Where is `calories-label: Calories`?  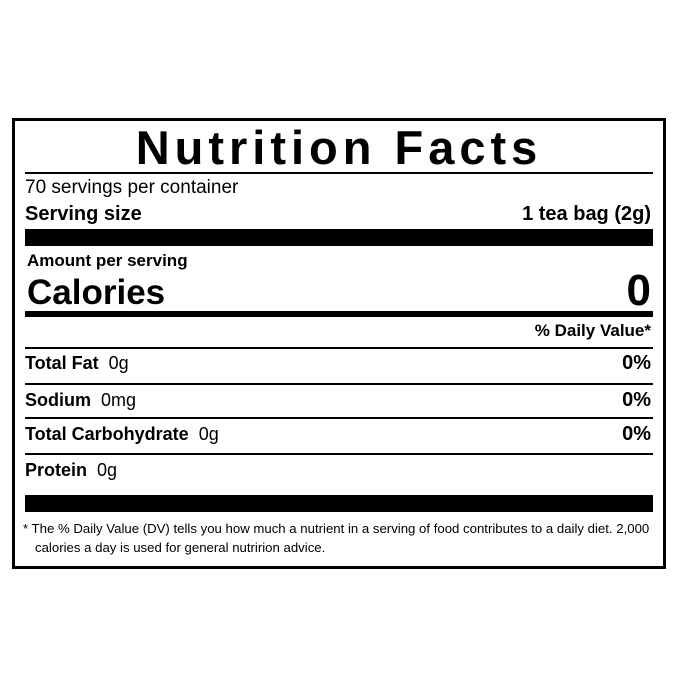 calories-label: Calories is located at coordinates (96, 292).